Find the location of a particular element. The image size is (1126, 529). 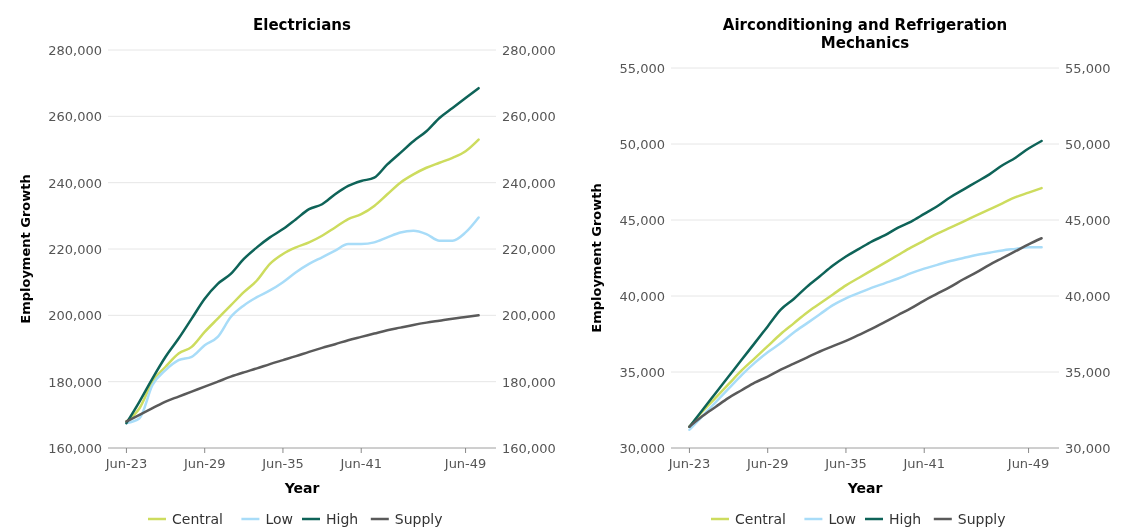

y-tick-label: 260,000 is located at coordinates (75, 117).